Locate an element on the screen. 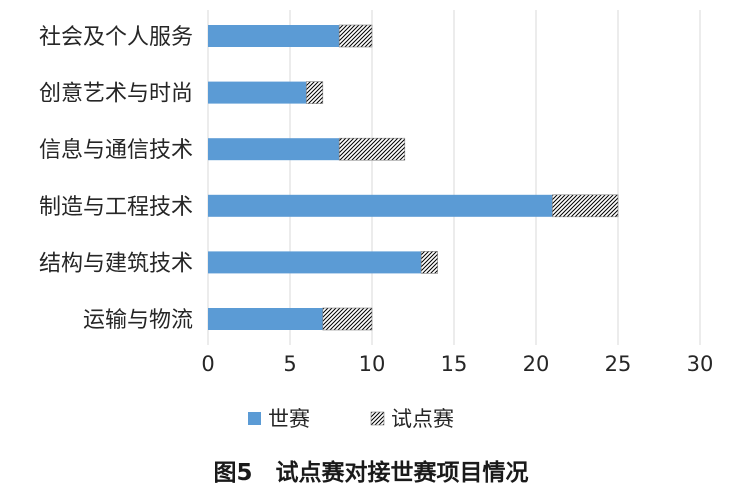  x-tick-label: 15 is located at coordinates (454, 364).